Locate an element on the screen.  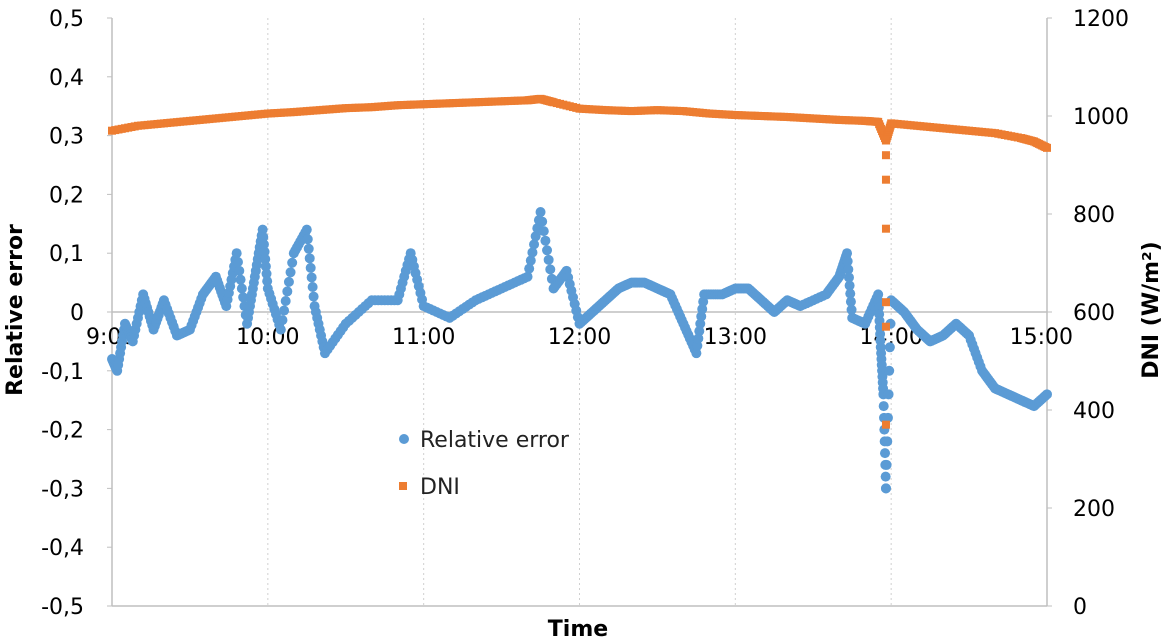
y2-tick-label-5: 1000 is located at coordinates (1101, 117).